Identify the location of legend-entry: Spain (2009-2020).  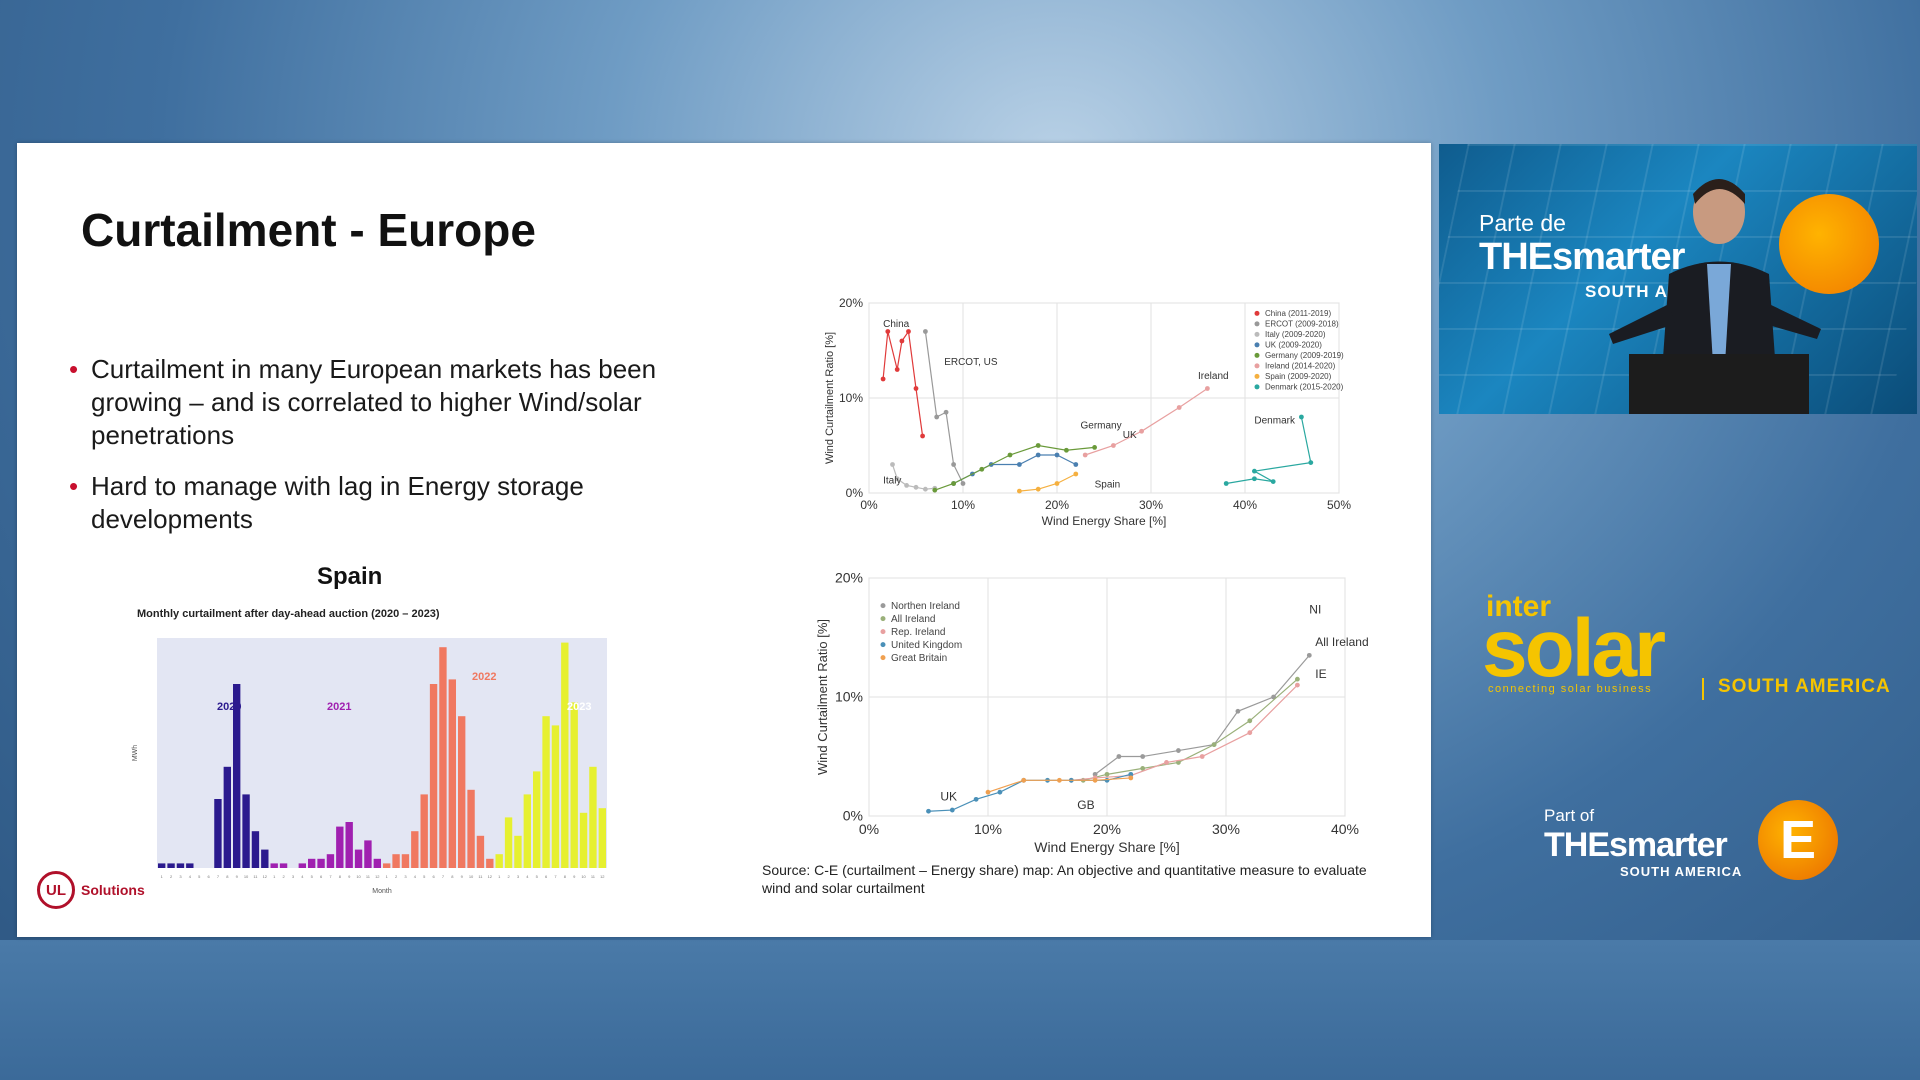
(1298, 376).